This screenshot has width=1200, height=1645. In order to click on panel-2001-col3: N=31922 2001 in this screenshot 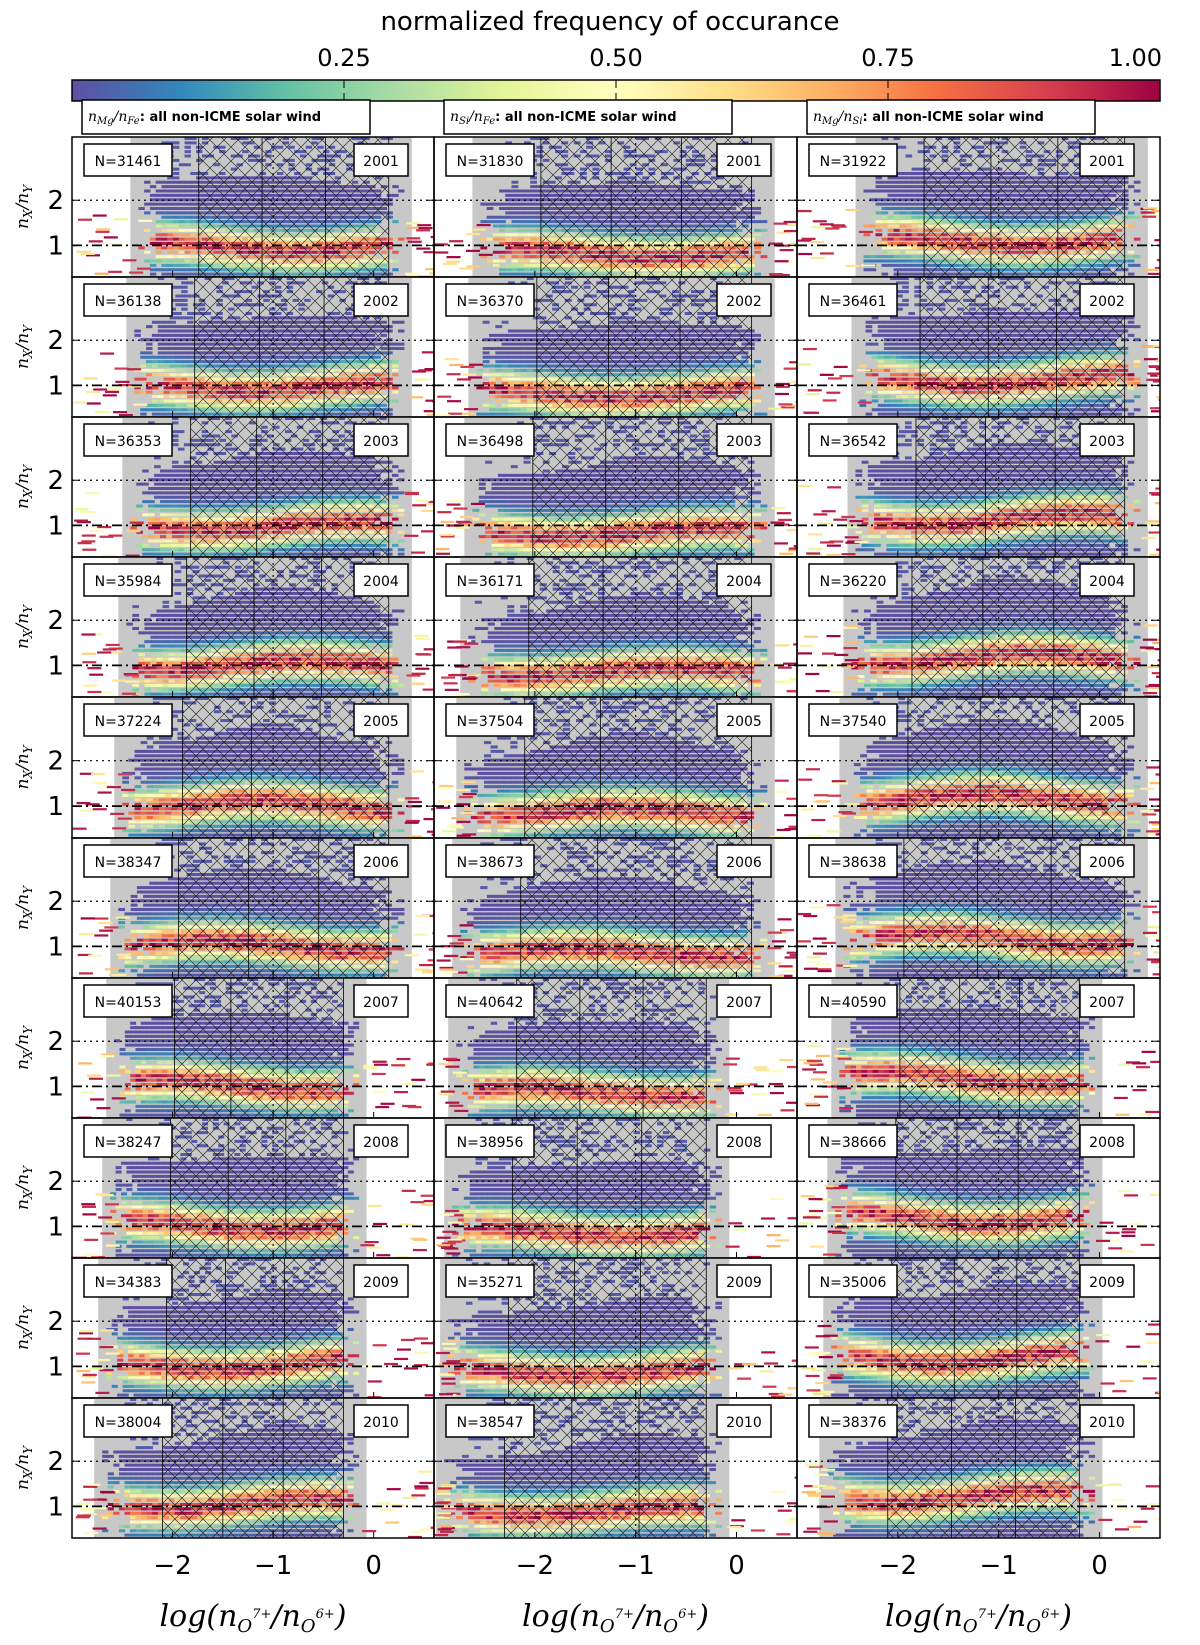, I will do `click(978, 207)`.